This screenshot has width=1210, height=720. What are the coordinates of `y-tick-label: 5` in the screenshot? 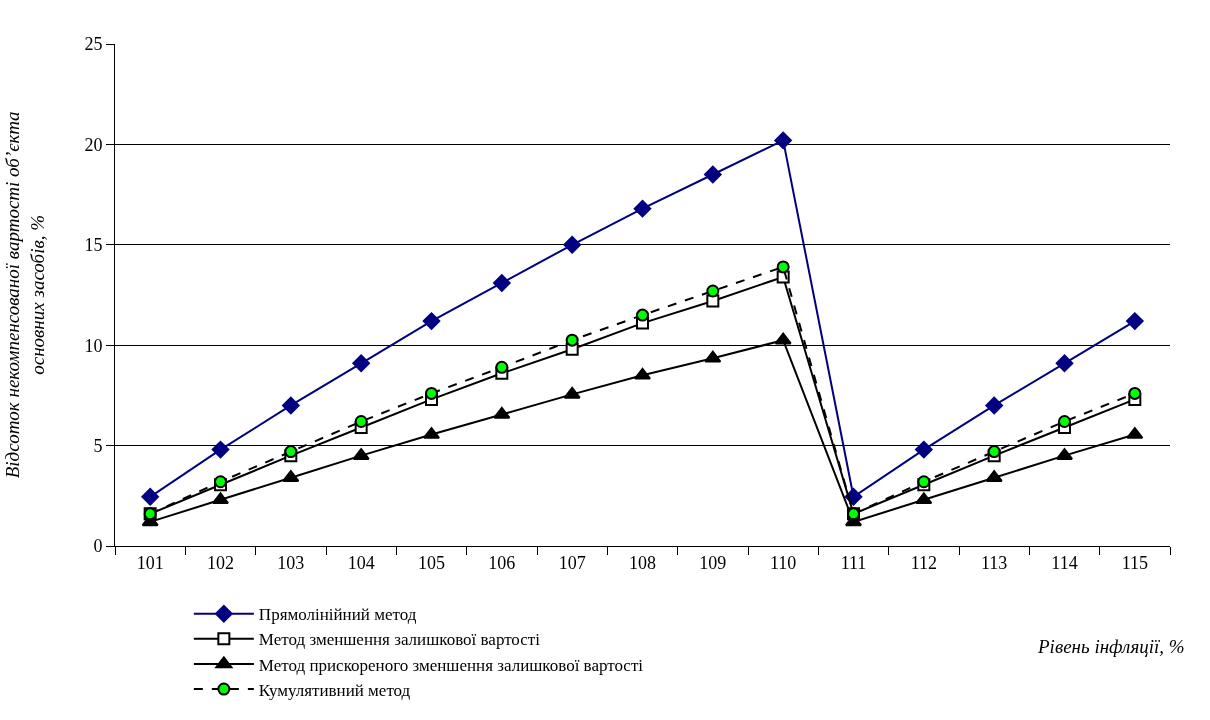 It's located at (98, 445).